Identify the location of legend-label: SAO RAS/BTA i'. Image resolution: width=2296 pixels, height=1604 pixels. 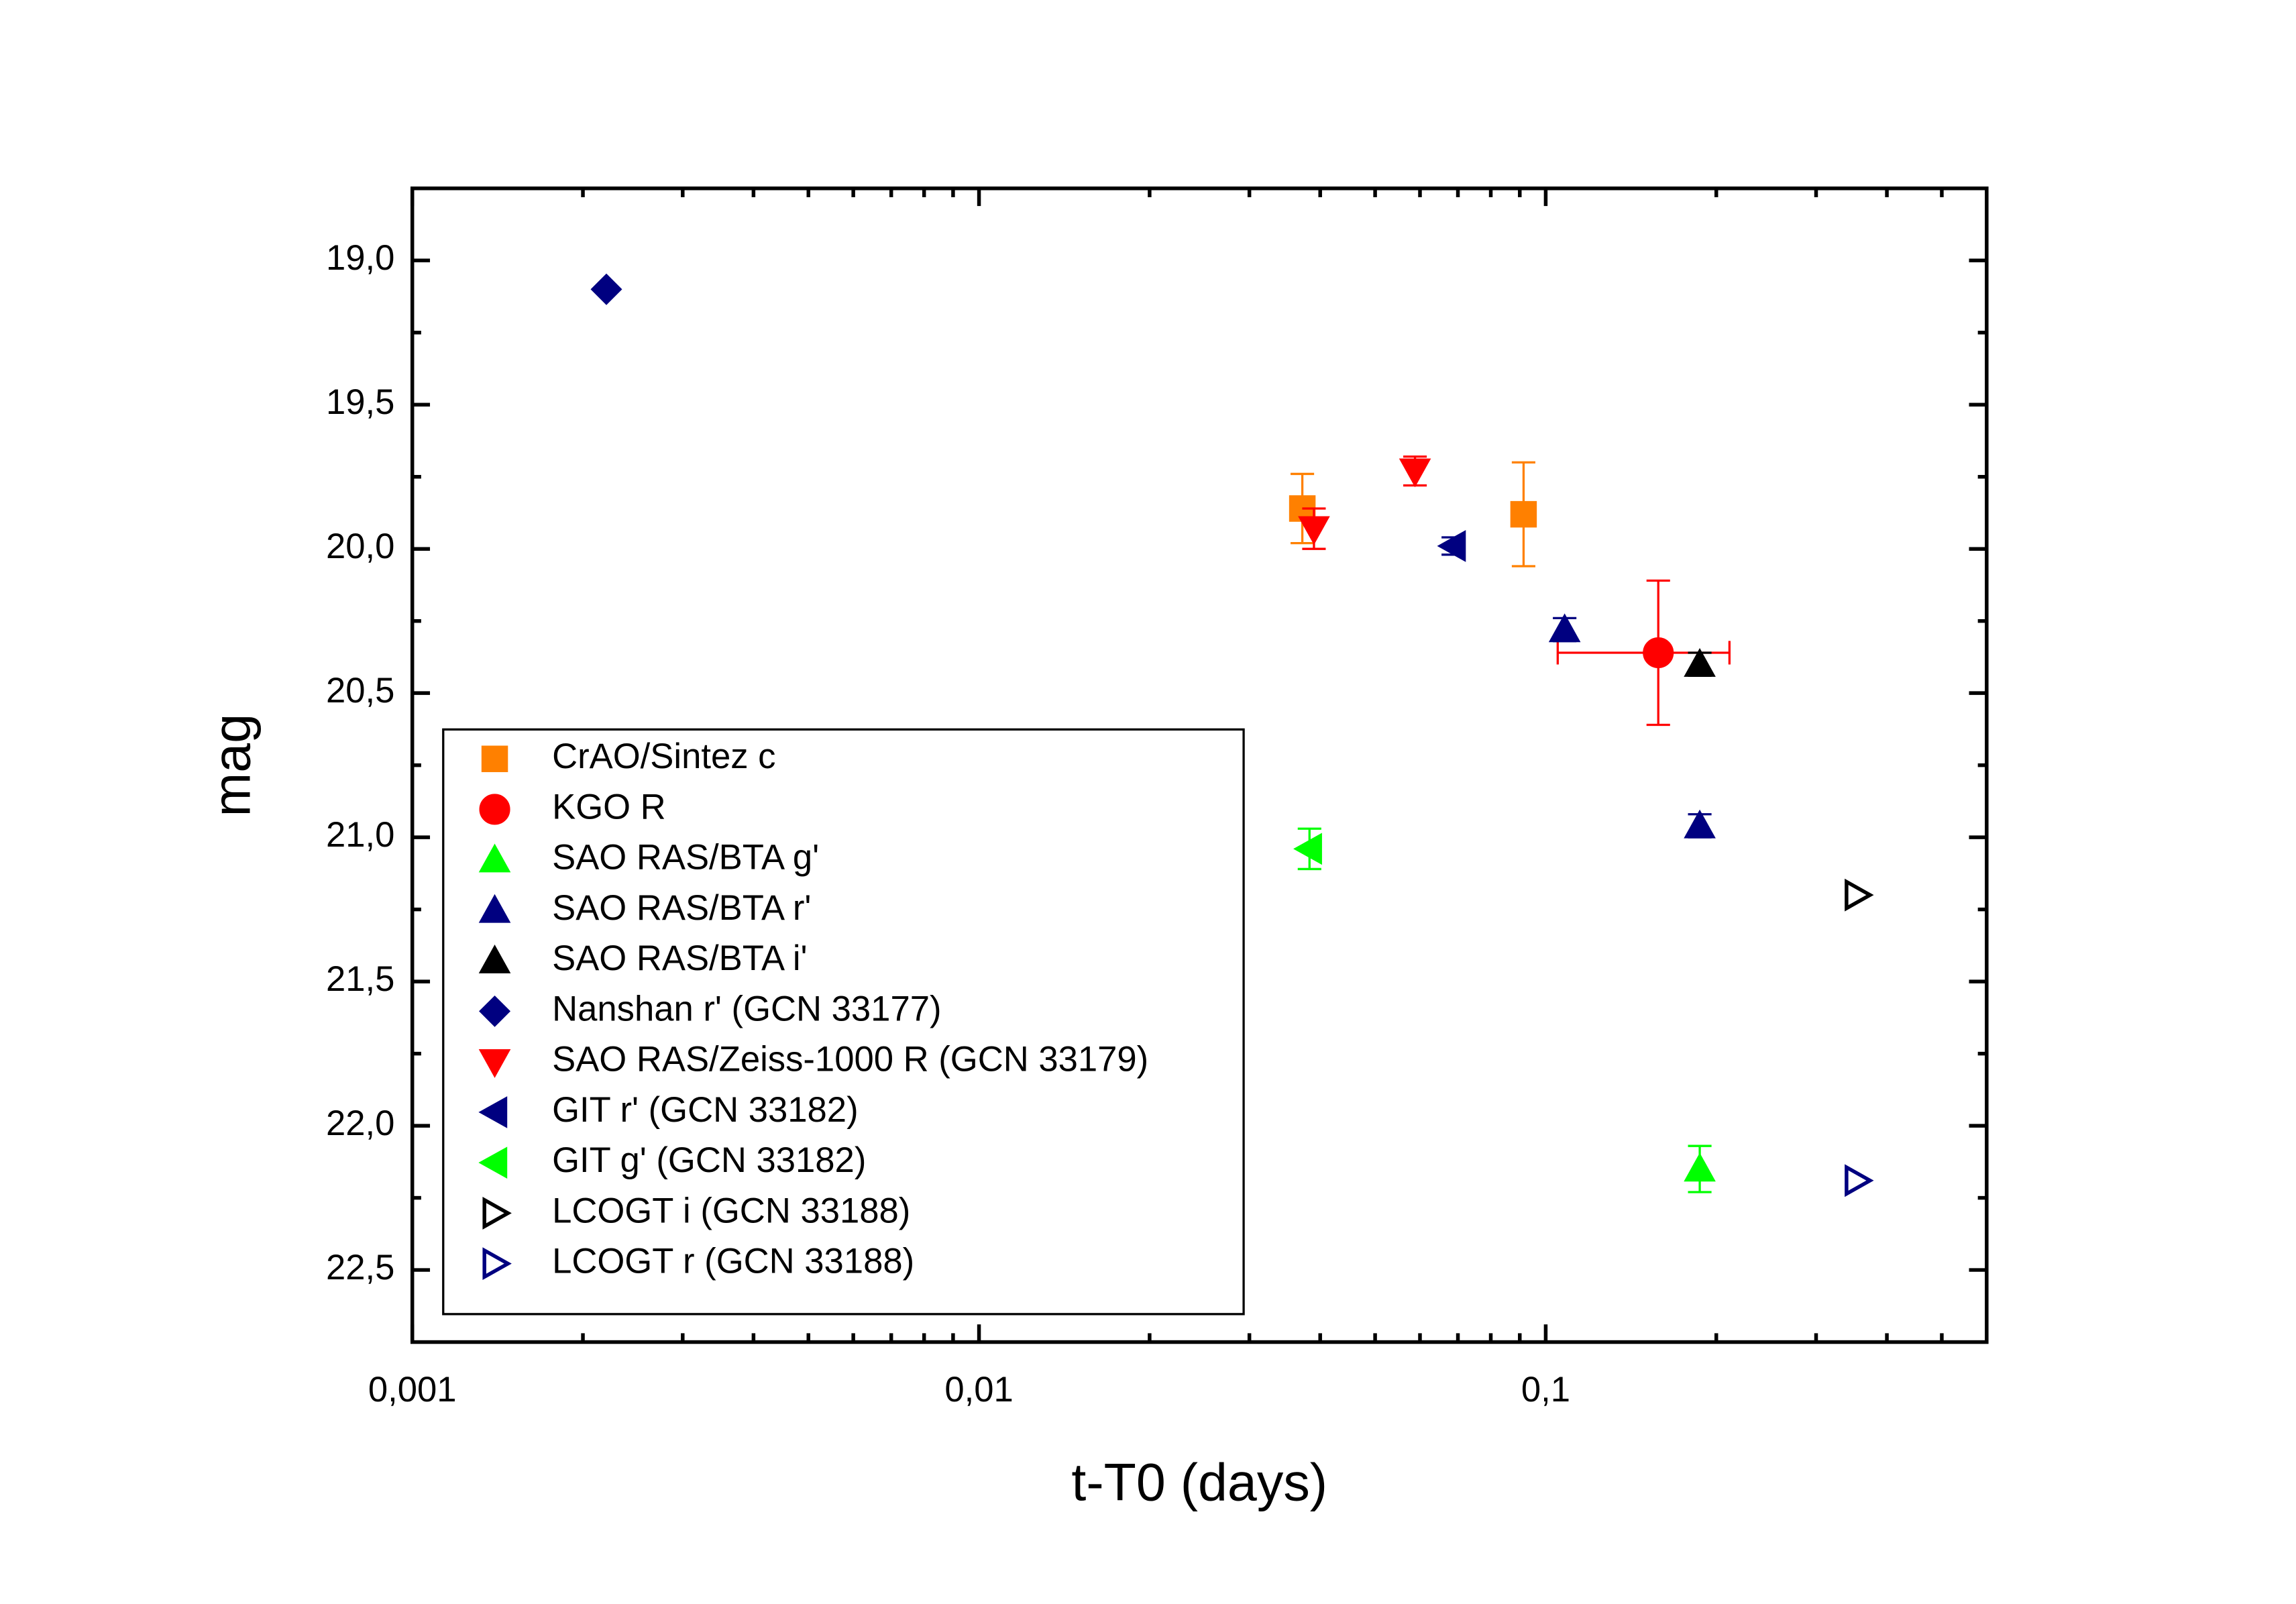
(679, 958).